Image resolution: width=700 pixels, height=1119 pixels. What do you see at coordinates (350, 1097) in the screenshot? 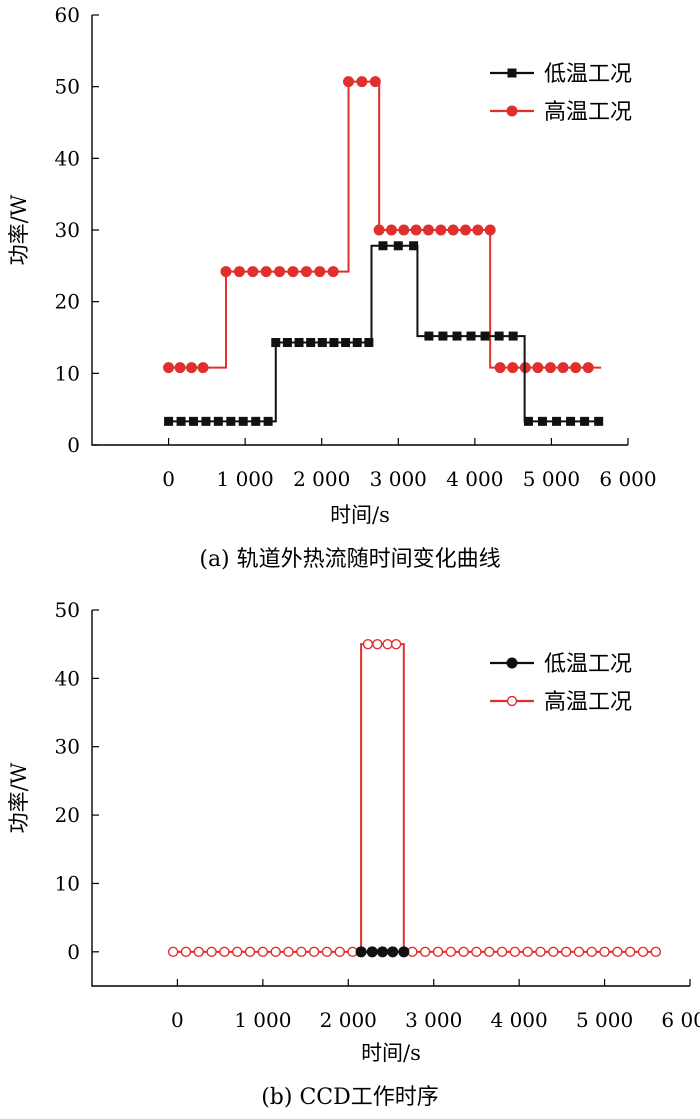
I see `figure-caption: (b) CCD工作时序` at bounding box center [350, 1097].